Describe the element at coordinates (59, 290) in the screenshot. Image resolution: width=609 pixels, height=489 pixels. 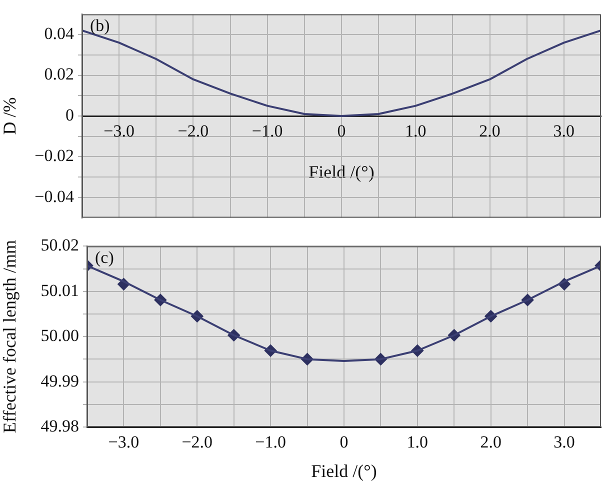
I see `y-tick-label: 50.01` at that location.